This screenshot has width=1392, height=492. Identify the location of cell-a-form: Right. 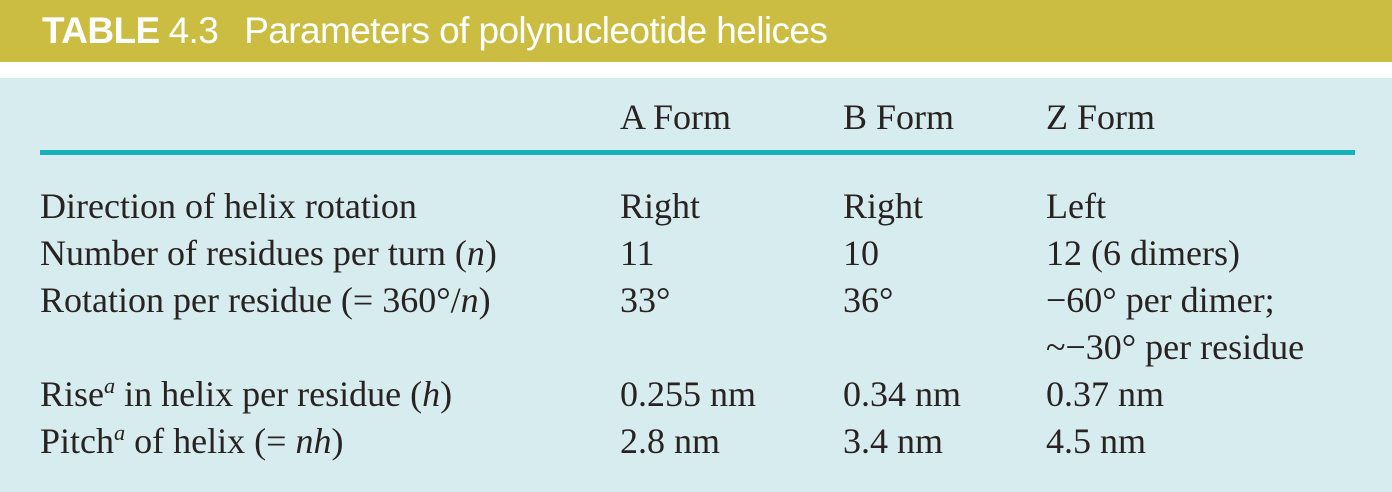
(660, 205).